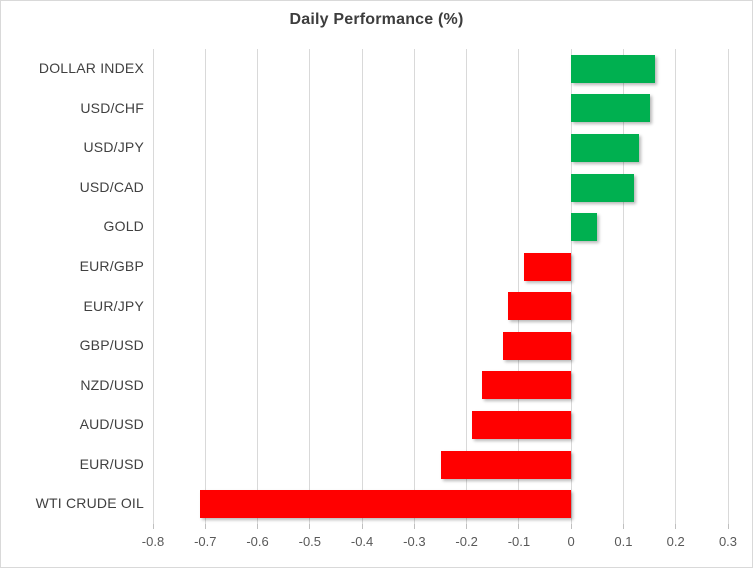  What do you see at coordinates (111, 186) in the screenshot?
I see `category-label: USD/CAD` at bounding box center [111, 186].